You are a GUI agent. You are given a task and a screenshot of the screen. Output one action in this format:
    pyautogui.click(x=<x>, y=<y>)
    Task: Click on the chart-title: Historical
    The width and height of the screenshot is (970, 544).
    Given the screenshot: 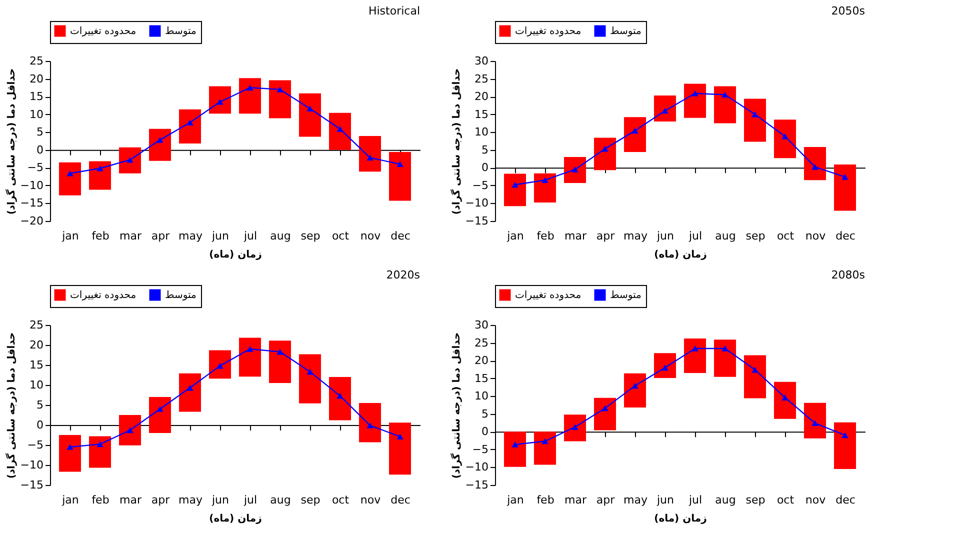 What is the action you would take?
    pyautogui.click(x=394, y=11)
    